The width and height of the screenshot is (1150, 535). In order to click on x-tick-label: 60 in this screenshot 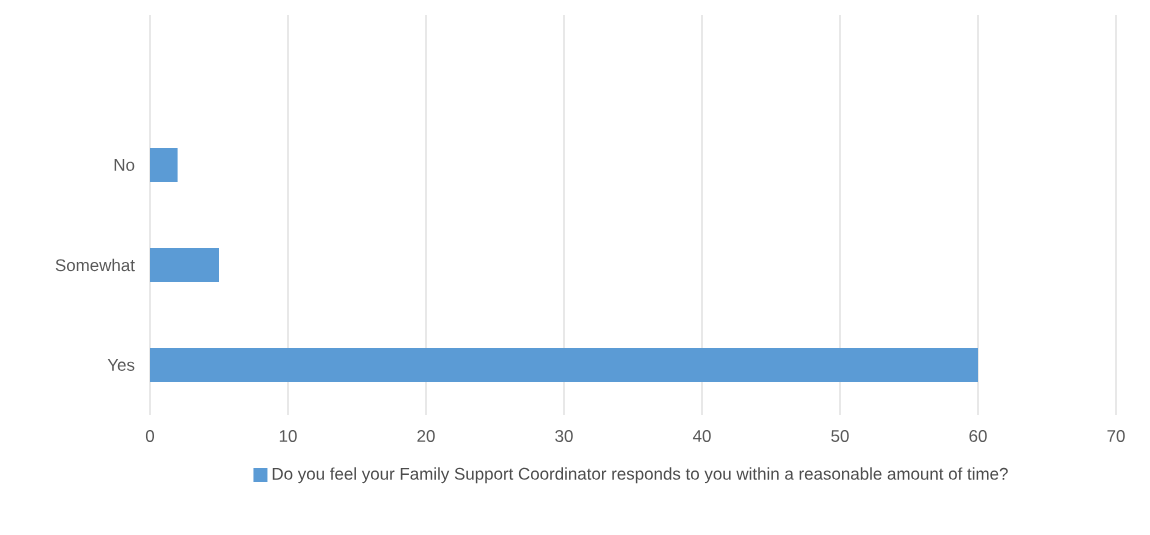, I will do `click(978, 436)`.